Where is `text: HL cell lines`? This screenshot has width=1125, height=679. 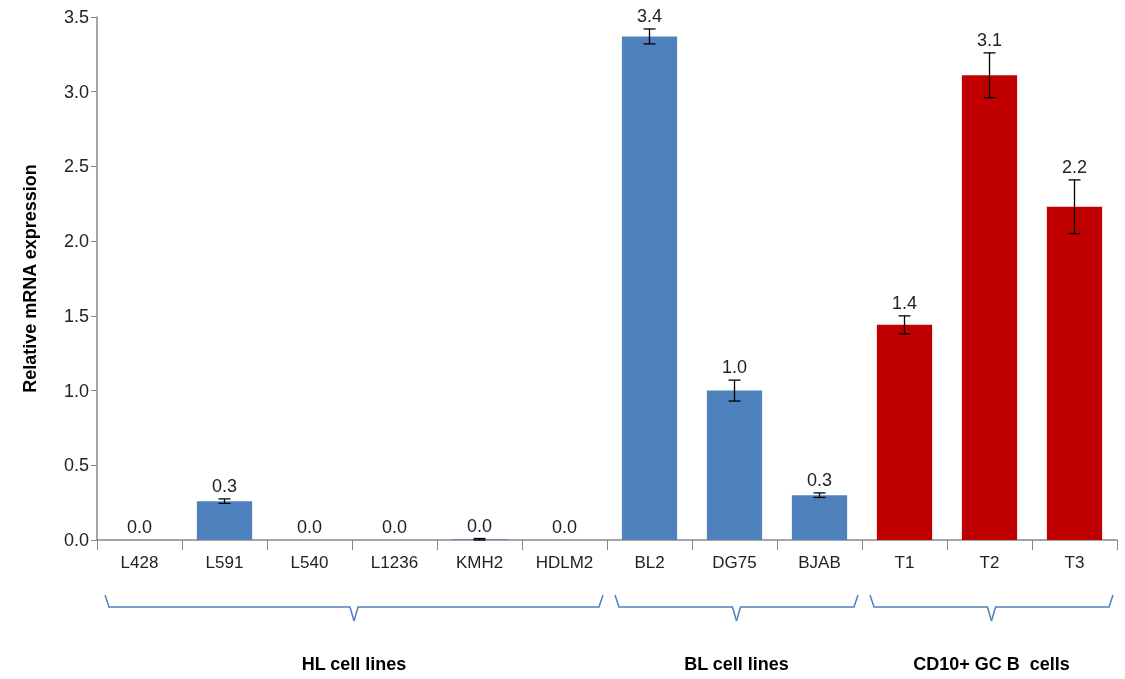 text: HL cell lines is located at coordinates (354, 664).